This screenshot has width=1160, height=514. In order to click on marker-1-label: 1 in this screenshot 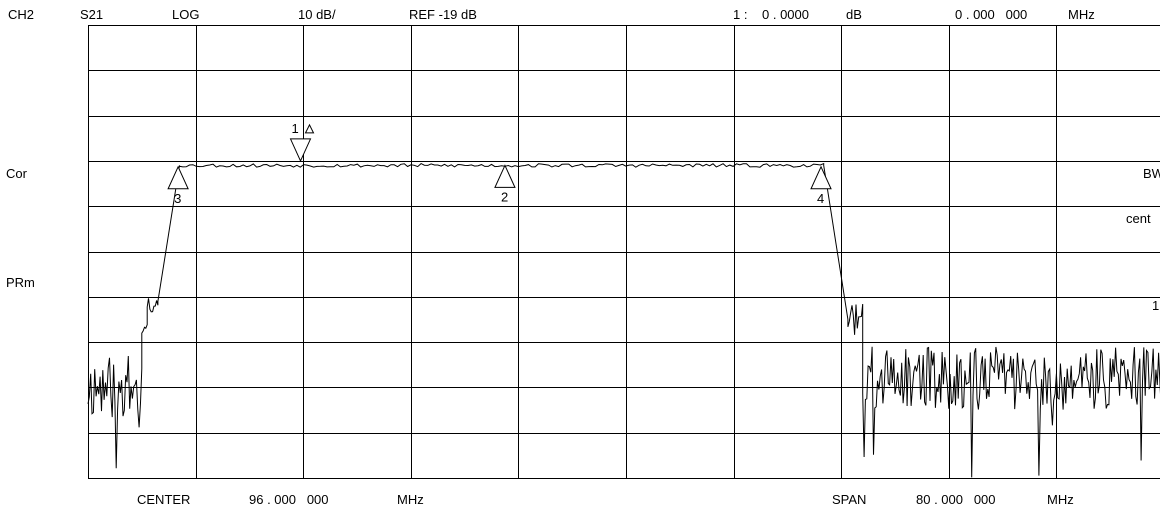, I will do `click(295, 128)`.